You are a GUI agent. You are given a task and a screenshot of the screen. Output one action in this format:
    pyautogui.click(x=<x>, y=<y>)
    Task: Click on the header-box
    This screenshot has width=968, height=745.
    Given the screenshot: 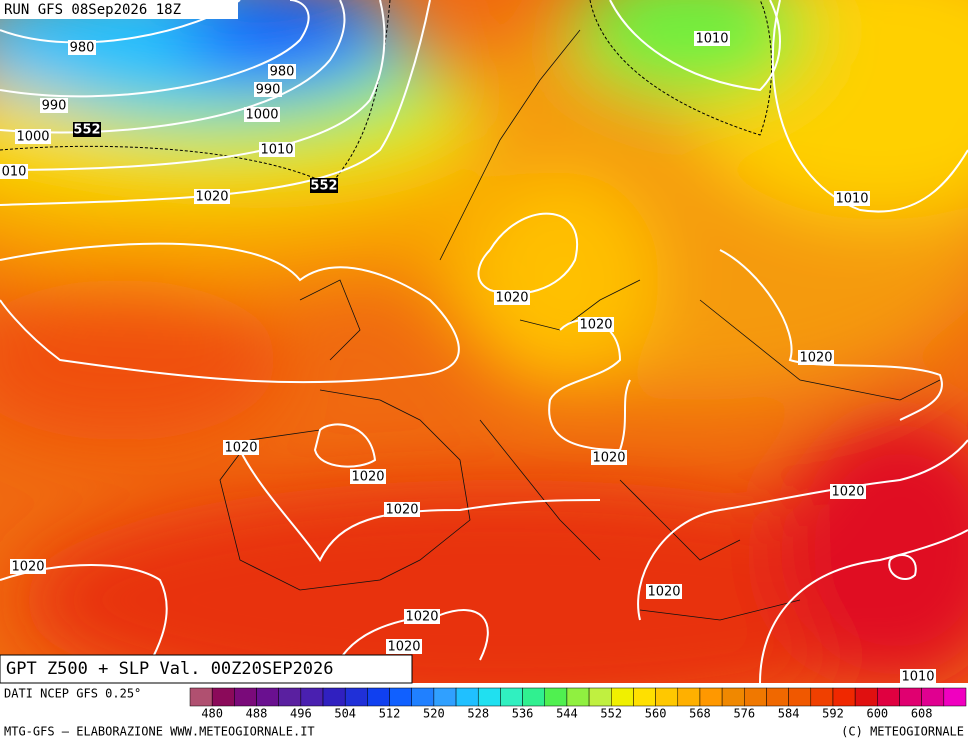 What is the action you would take?
    pyautogui.click(x=119, y=9)
    